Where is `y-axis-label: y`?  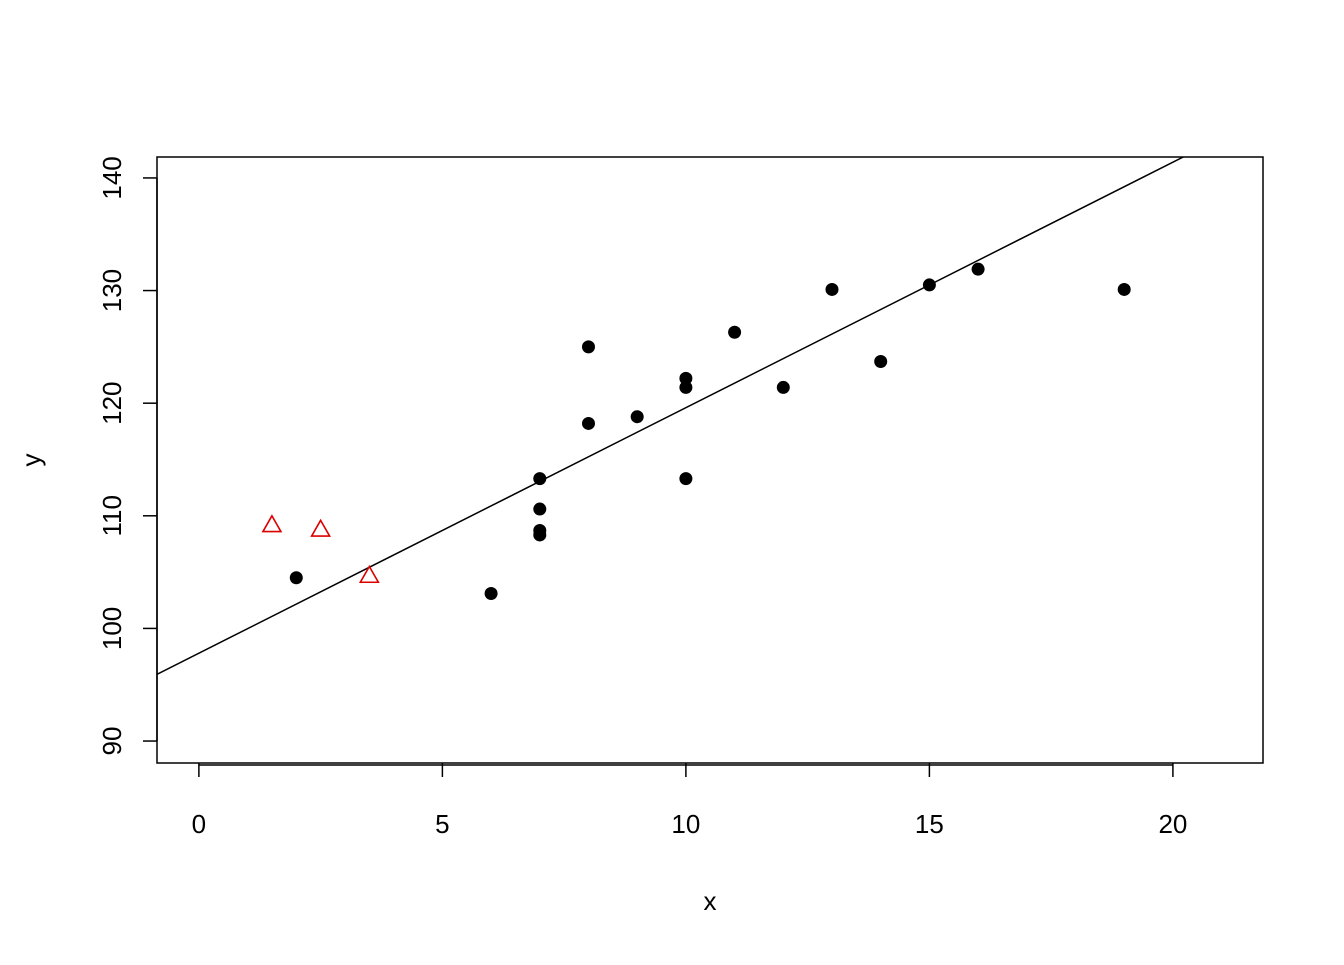
y-axis-label: y is located at coordinates (31, 460).